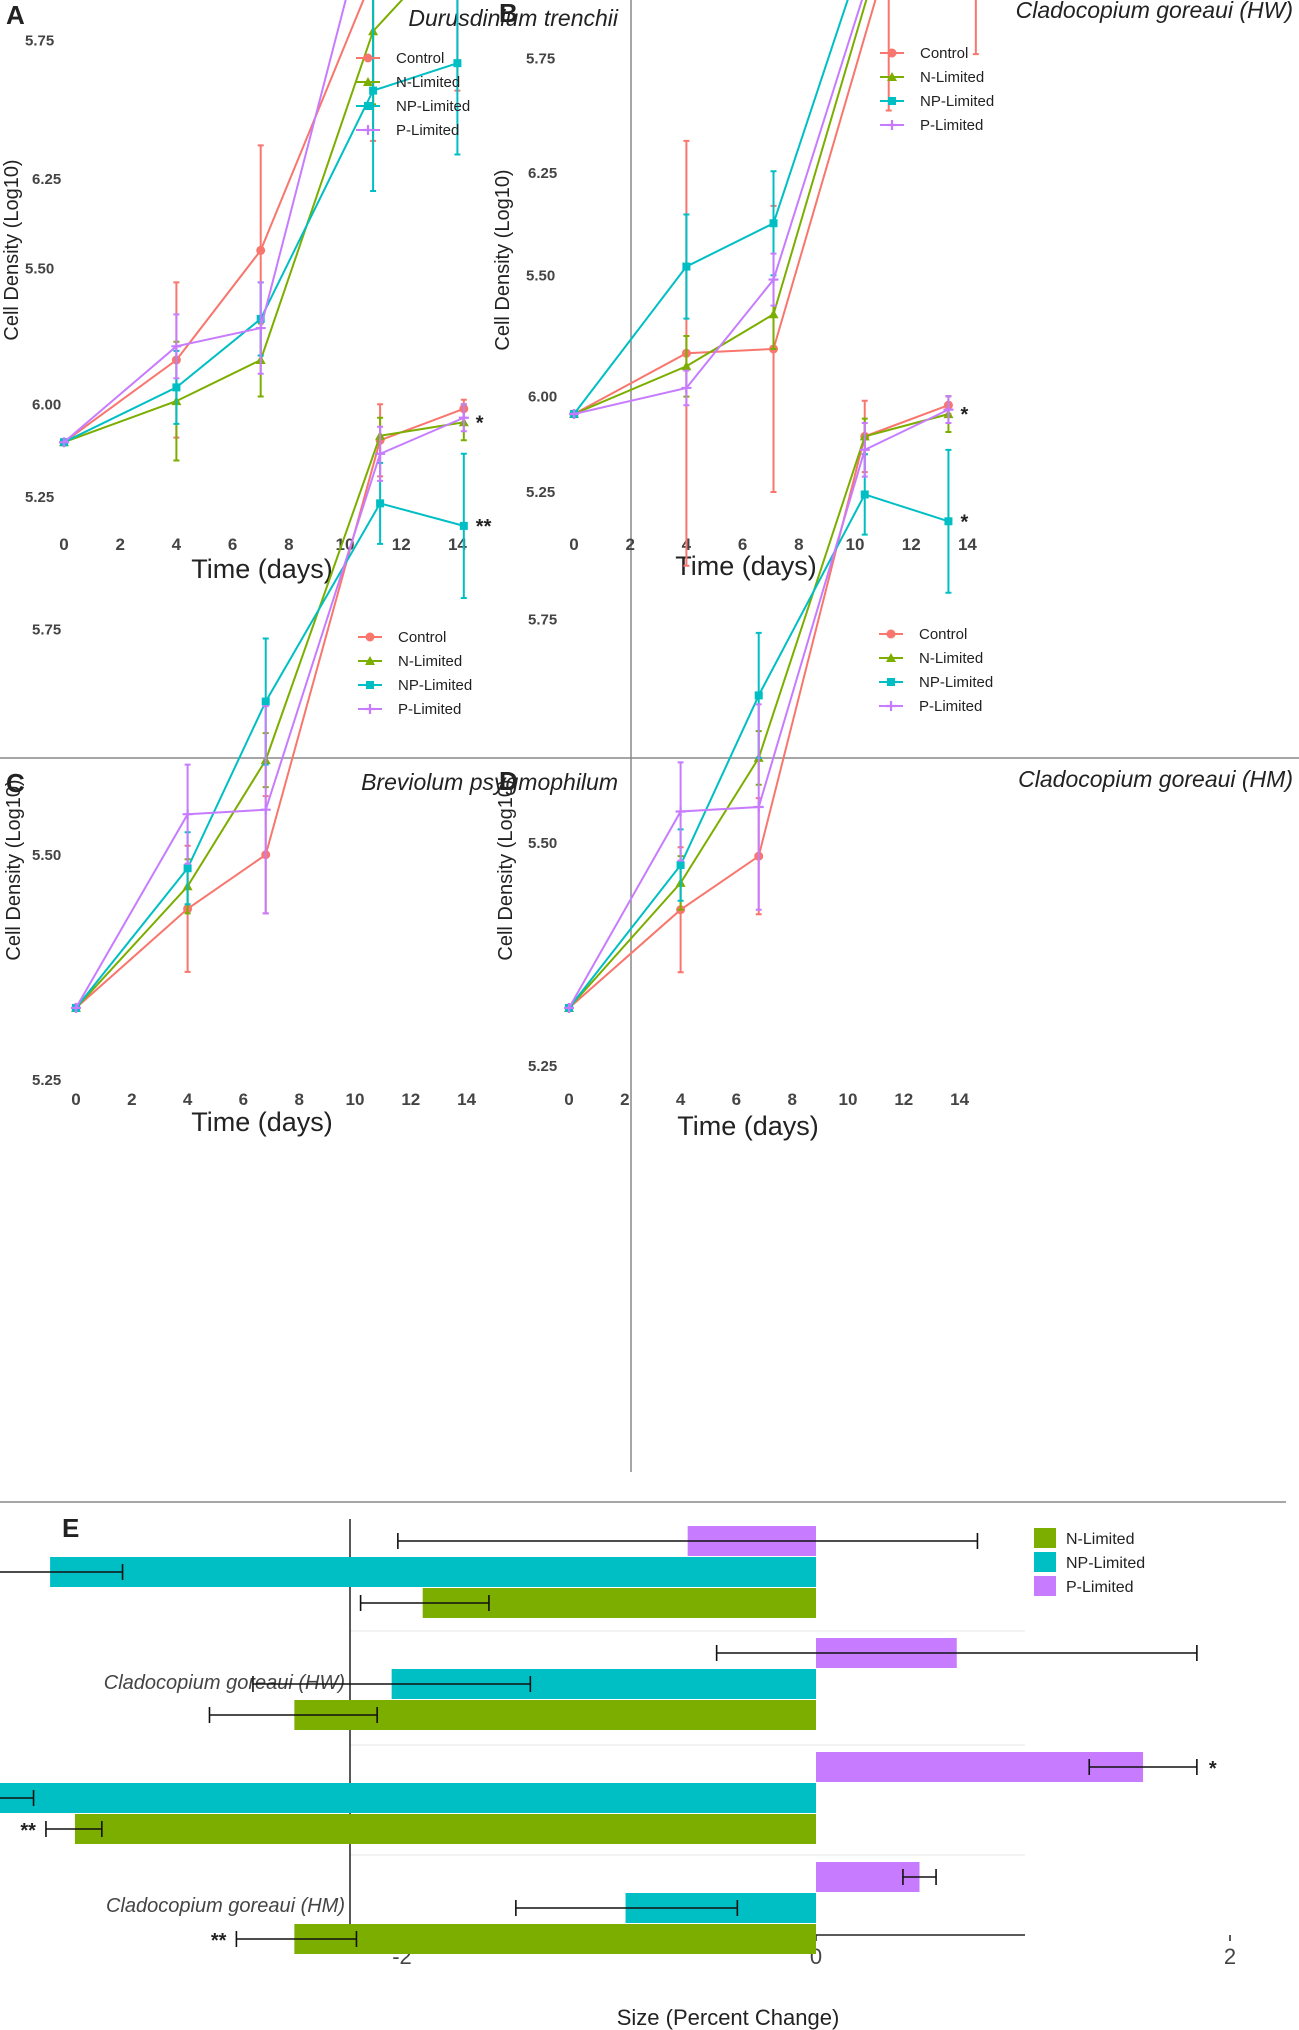  What do you see at coordinates (408, 1740) in the screenshot?
I see `bar-series-np-limited: ***` at bounding box center [408, 1740].